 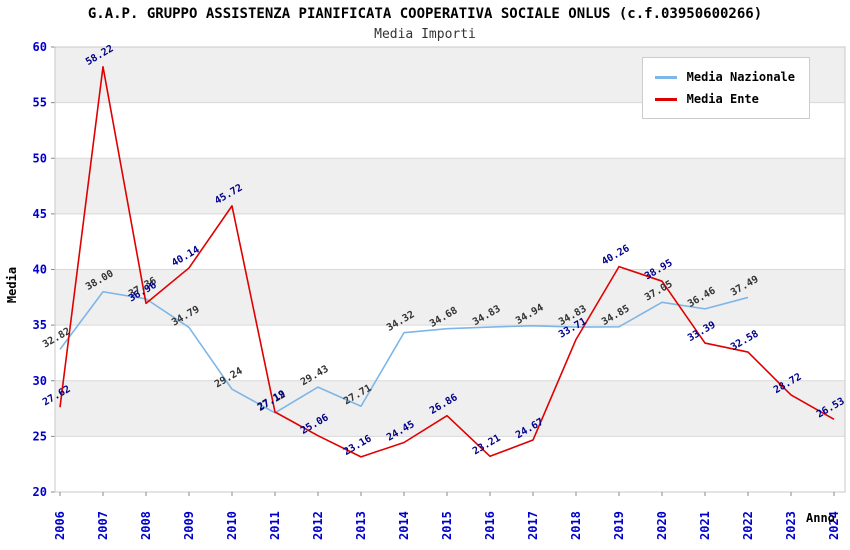 I want to click on x-tick-label: 2006, so click(x=60, y=525).